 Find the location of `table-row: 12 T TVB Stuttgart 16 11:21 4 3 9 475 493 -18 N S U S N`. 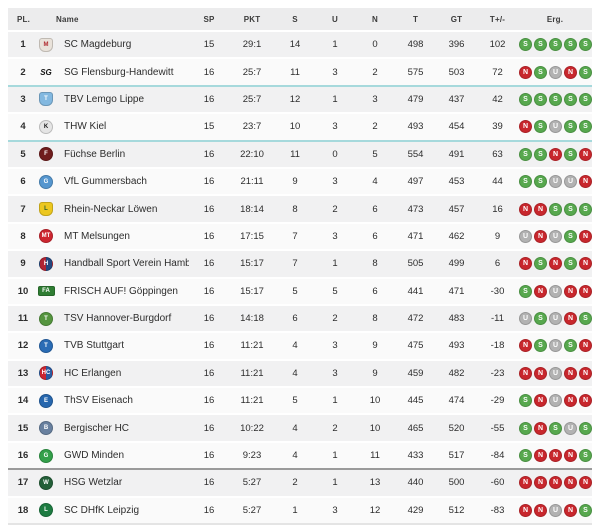

table-row: 12 T TVB Stuttgart 16 11:21 4 3 9 475 493 -18 N S U S N is located at coordinates (300, 347).